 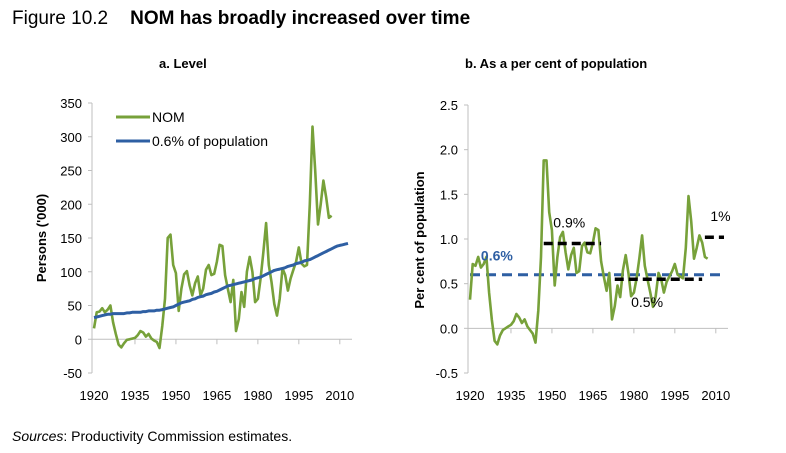 I want to click on period-average-label: 0.9%, so click(x=569, y=222).